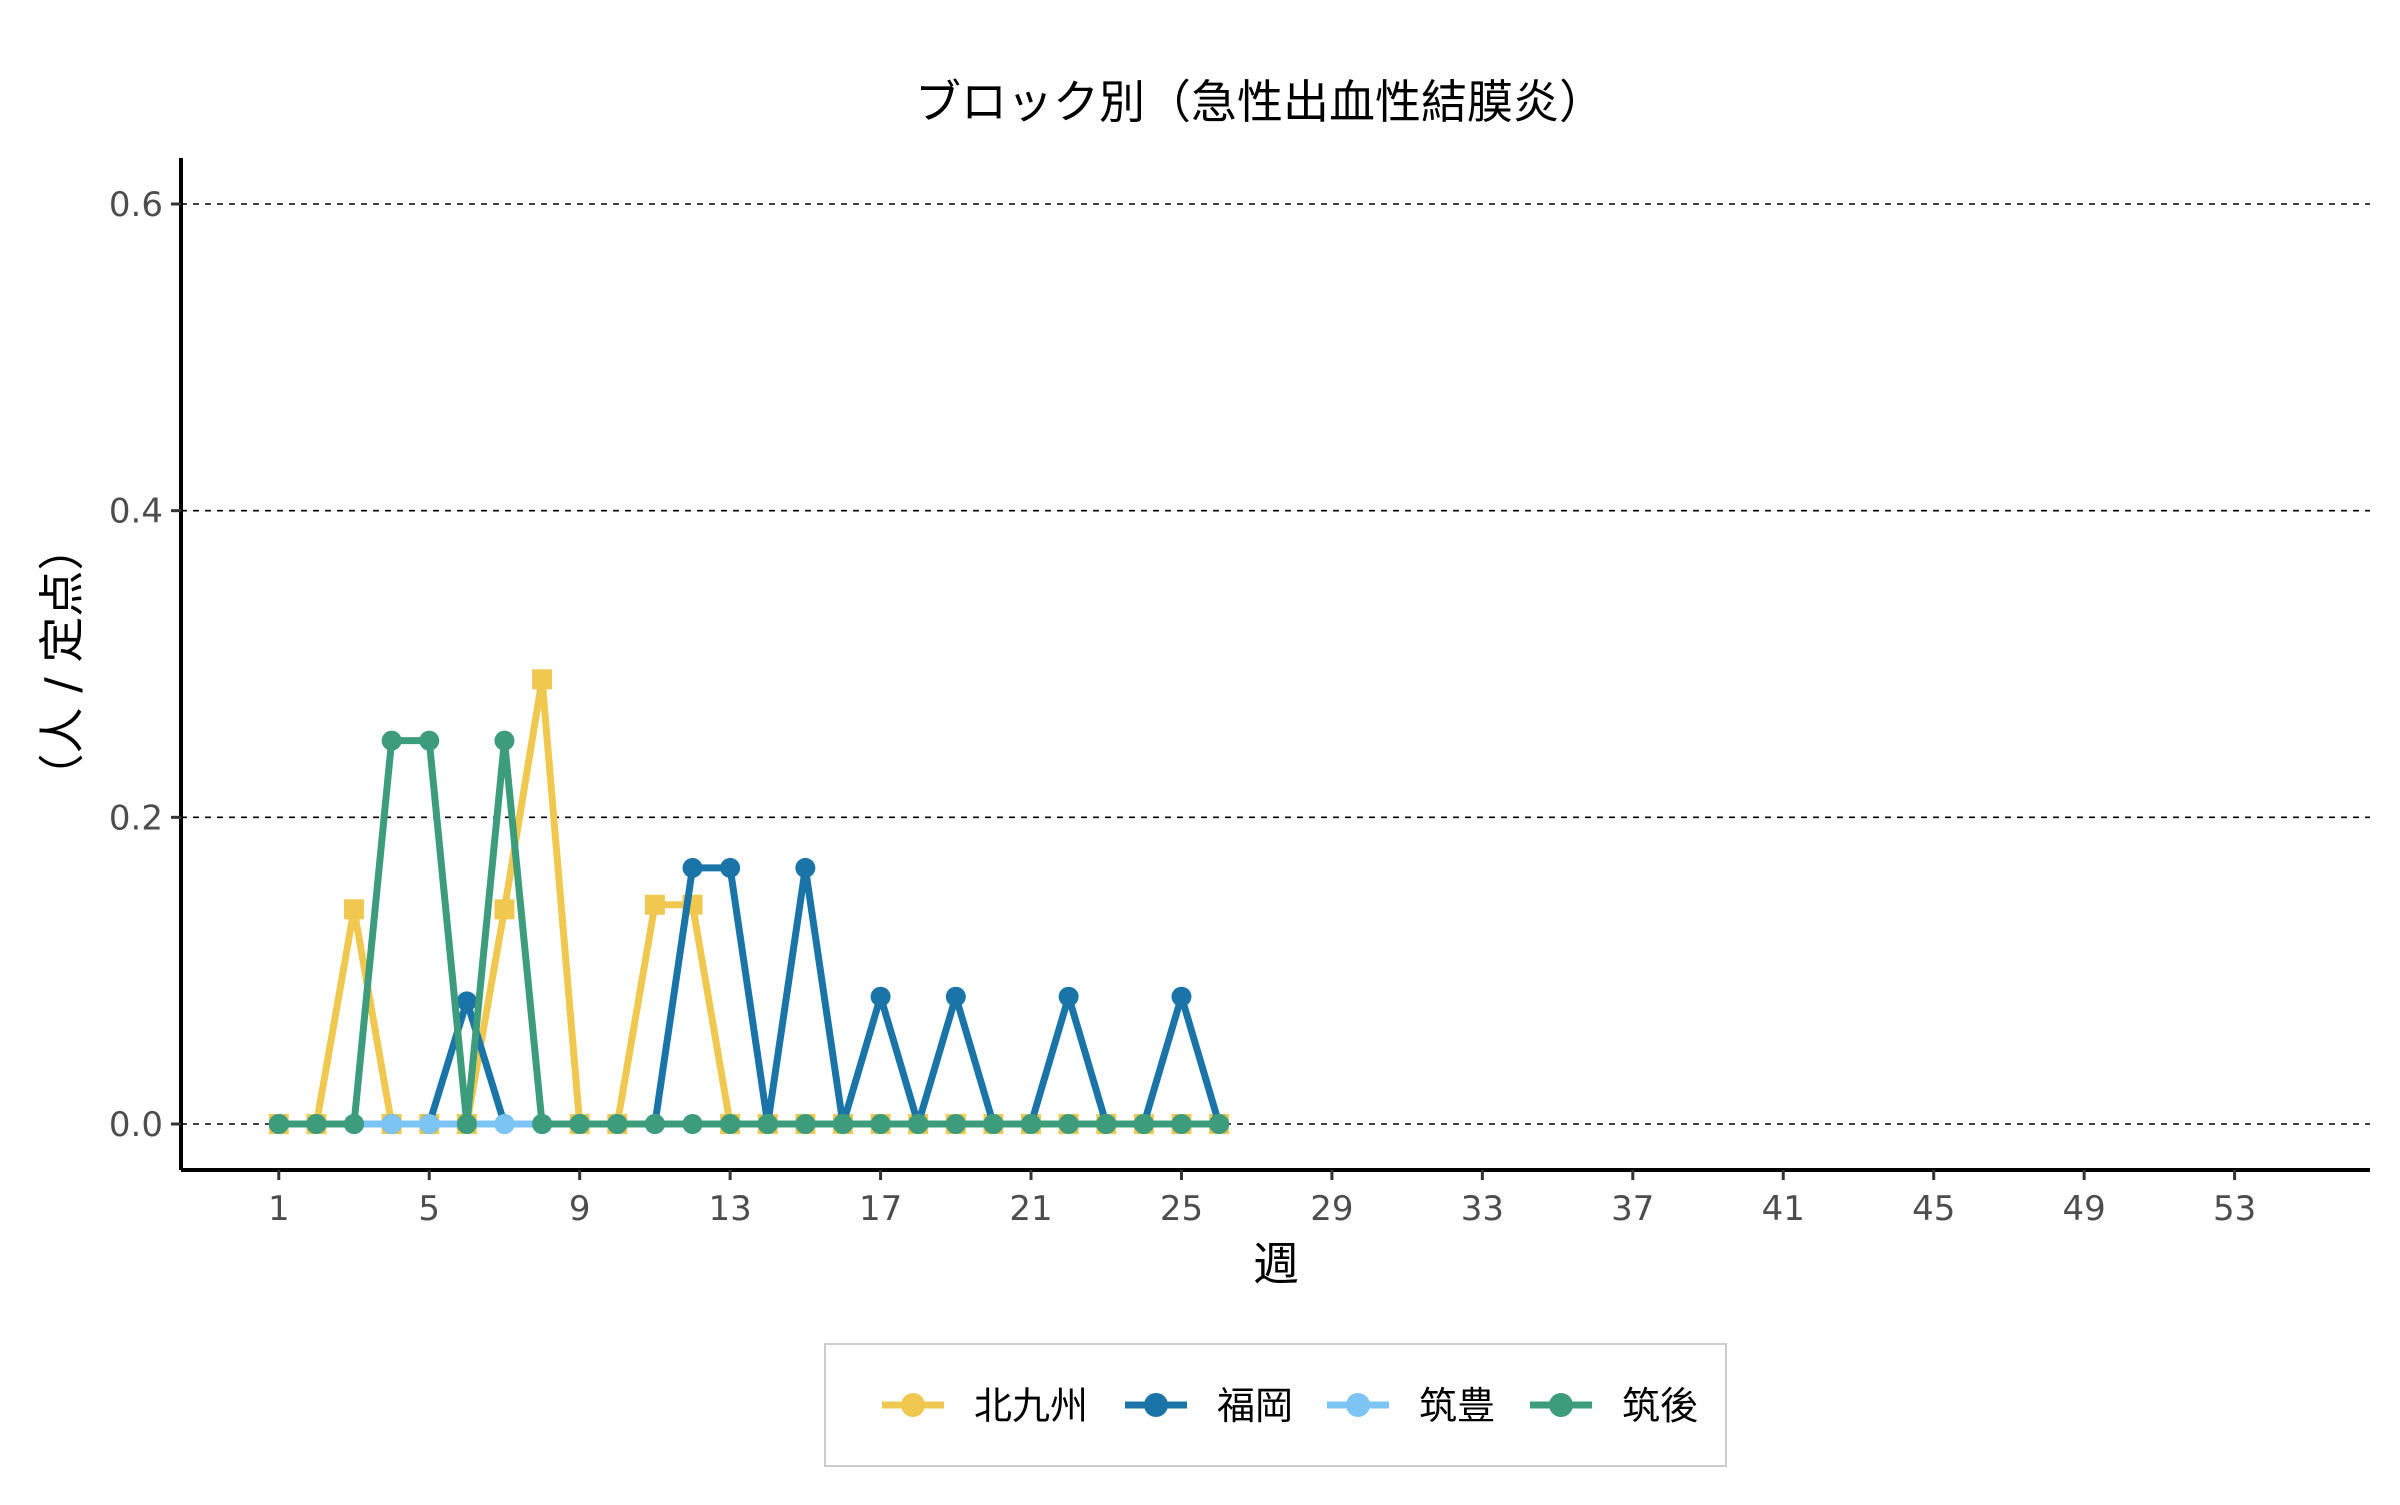 The height and width of the screenshot is (1505, 2400). Describe the element at coordinates (1030, 1209) in the screenshot. I see `x-tick-label: 21` at that location.